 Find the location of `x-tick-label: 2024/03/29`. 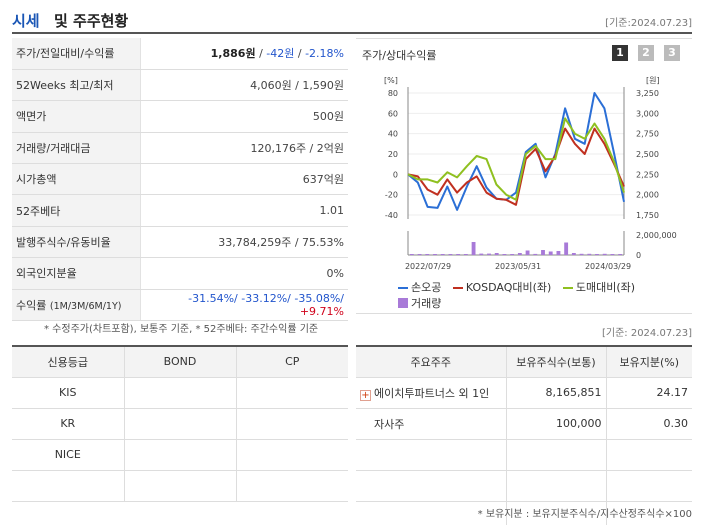

x-tick-label: 2024/03/29 is located at coordinates (608, 266).